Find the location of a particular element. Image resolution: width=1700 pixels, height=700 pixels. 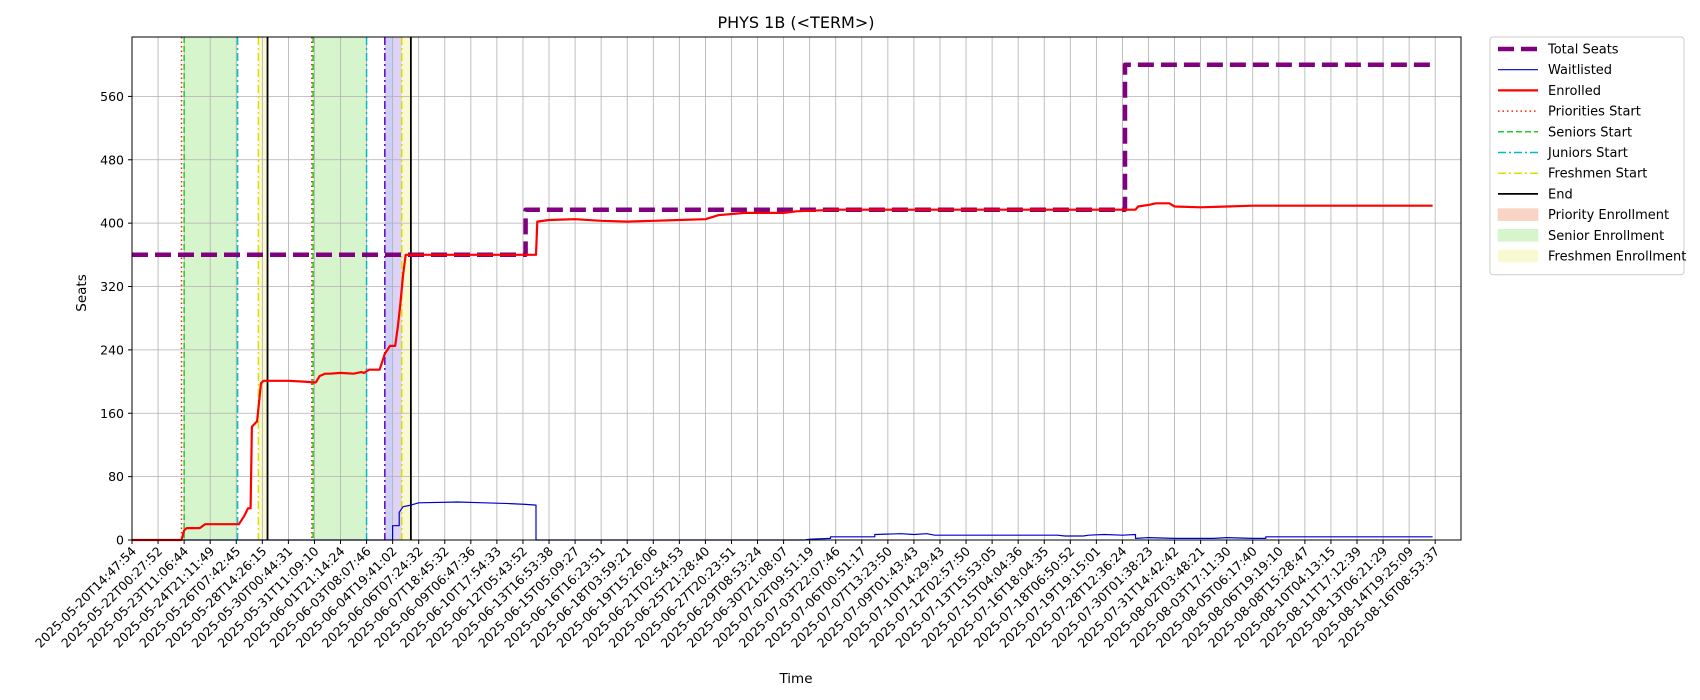

legend-swatch-priority-enrollment is located at coordinates (1518, 214).